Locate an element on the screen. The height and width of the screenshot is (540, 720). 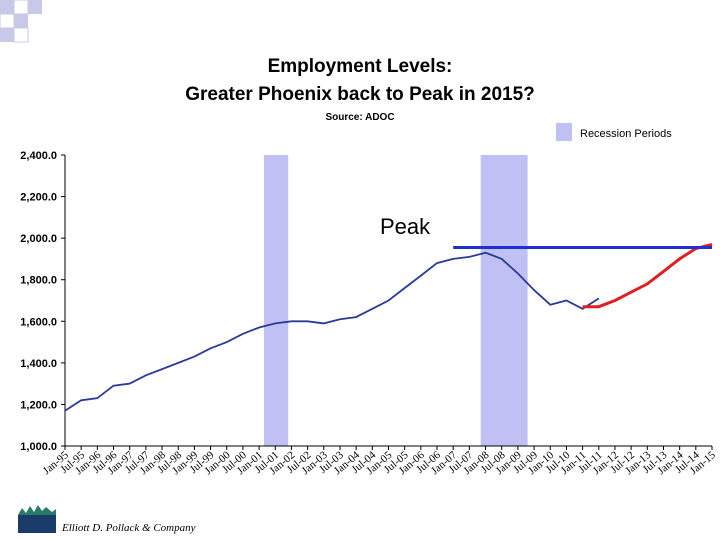
y-tick-label: 1,000.0 is located at coordinates (38, 447).